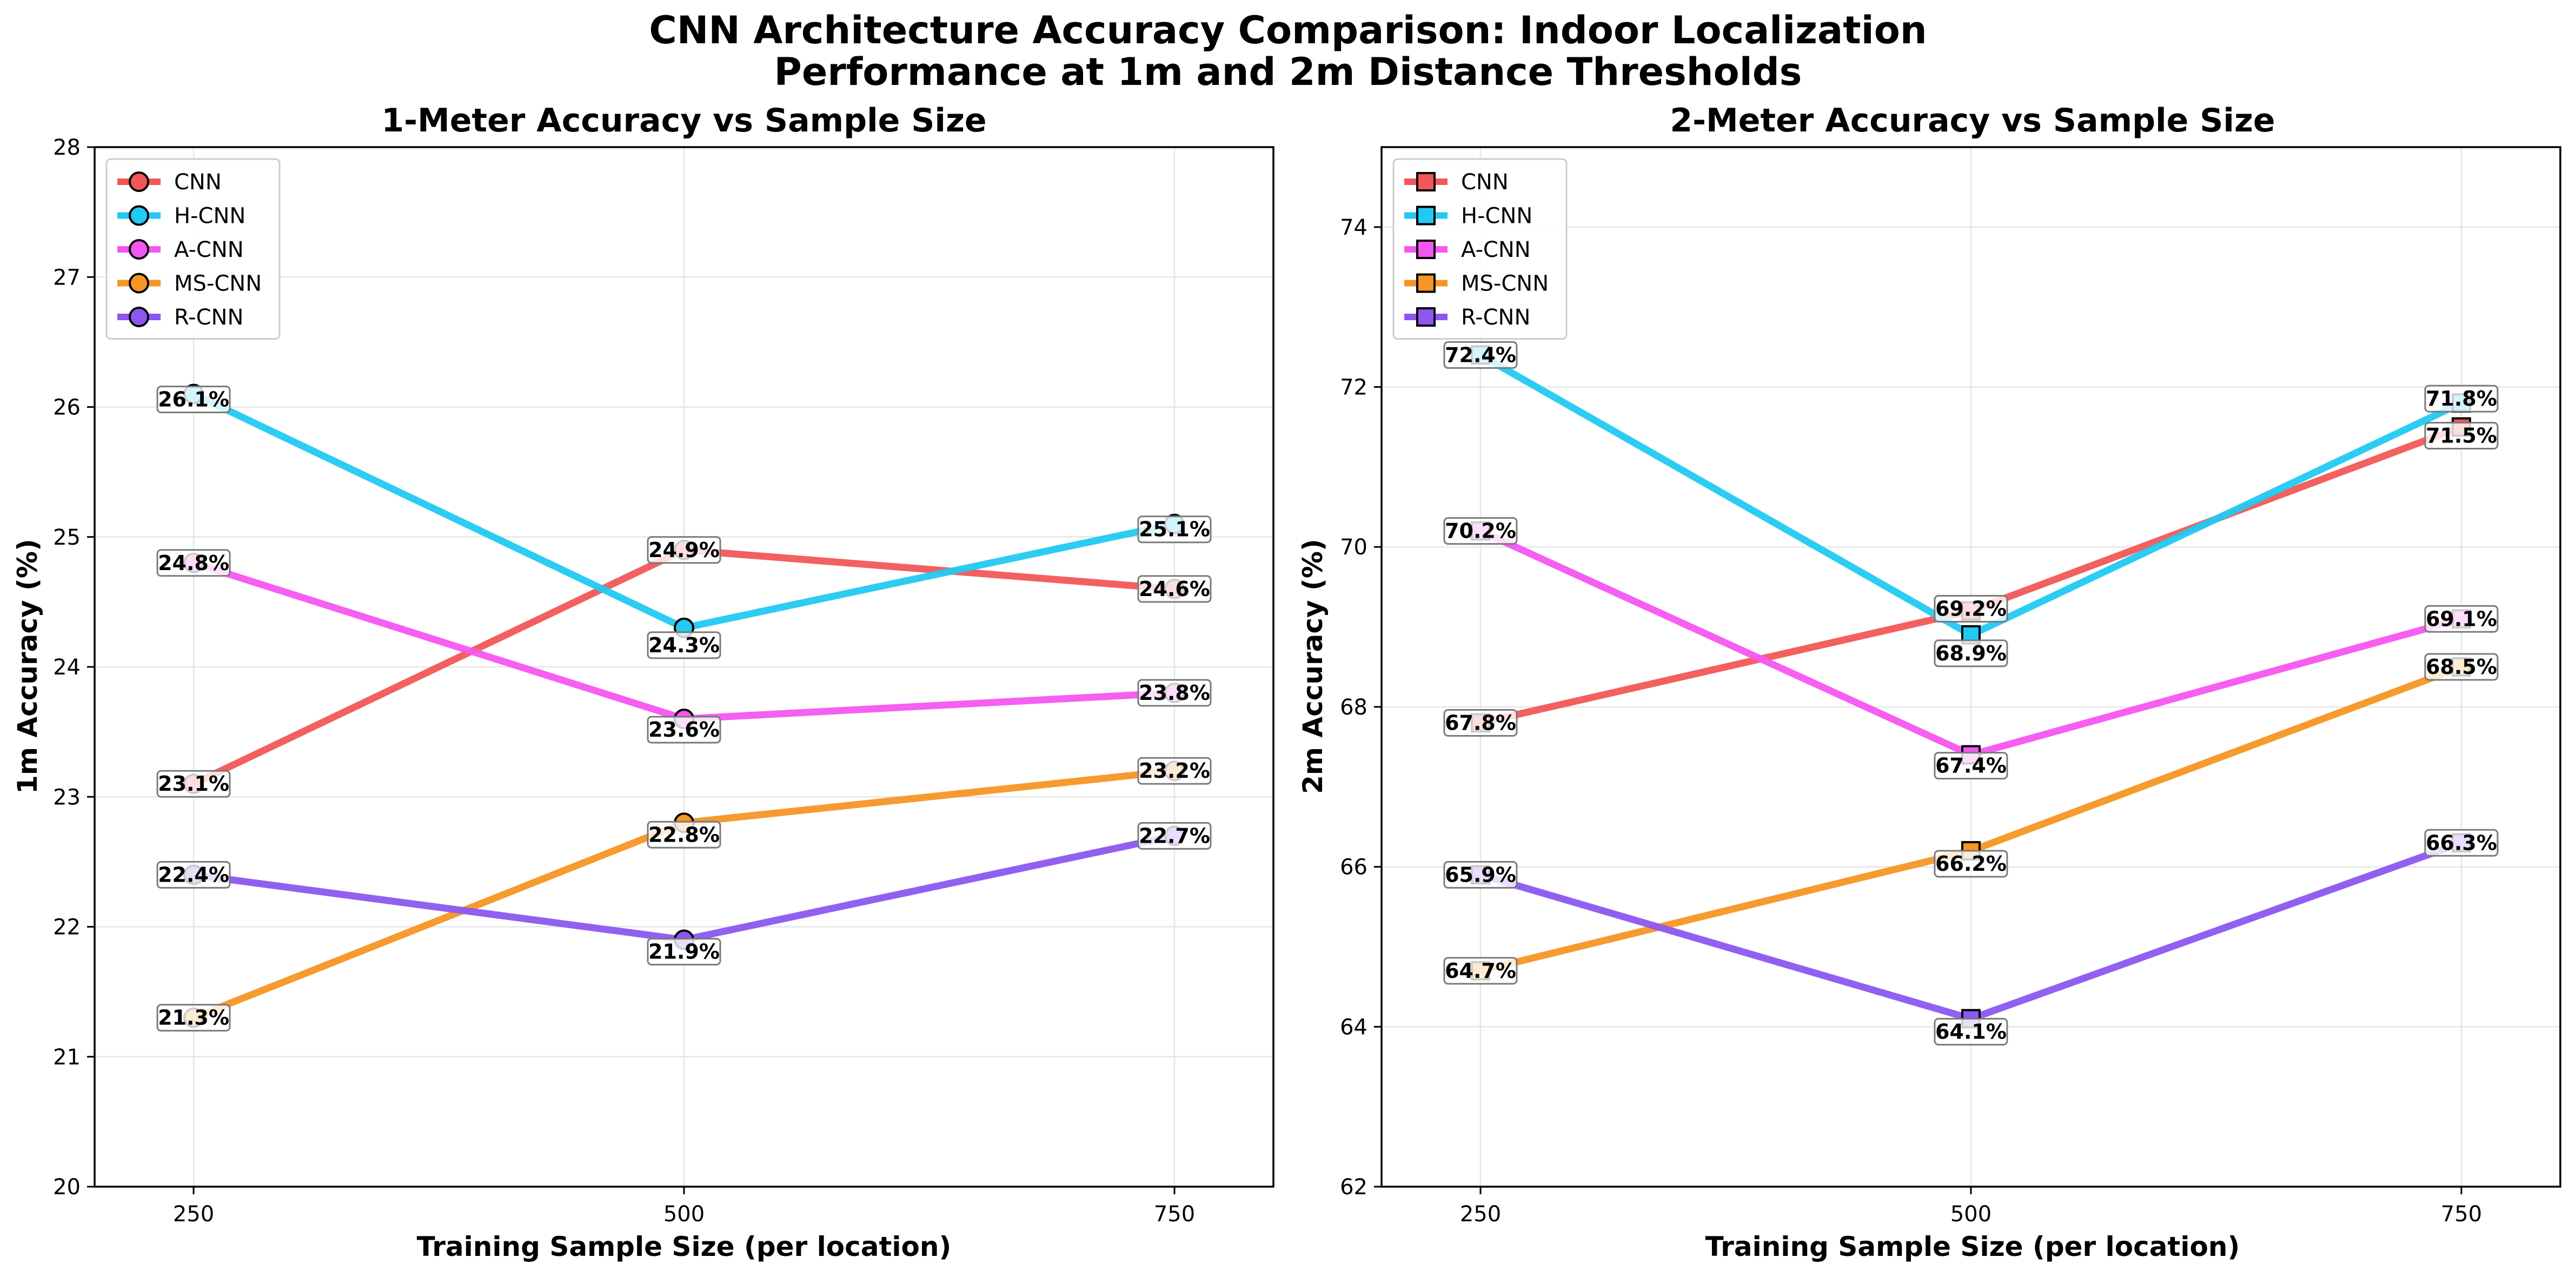  What do you see at coordinates (198, 183) in the screenshot?
I see `chart-1m-legend-label: CNN` at bounding box center [198, 183].